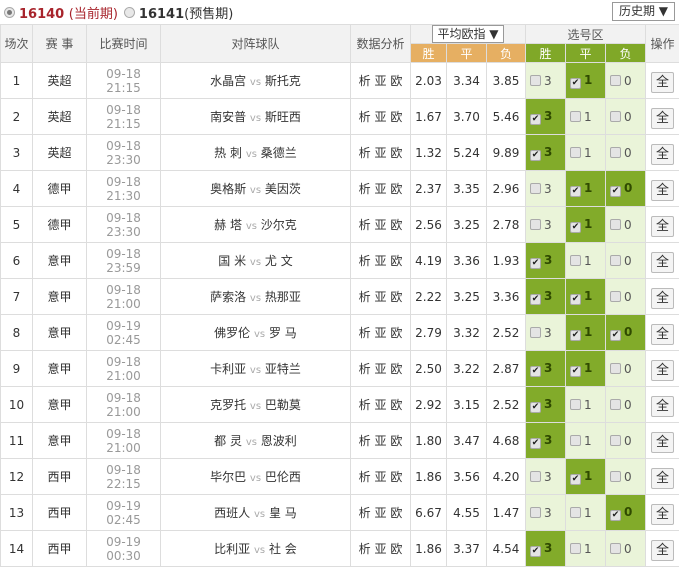 The height and width of the screenshot is (567, 679). What do you see at coordinates (232, 513) in the screenshot?
I see `home-team: 西班人` at bounding box center [232, 513].